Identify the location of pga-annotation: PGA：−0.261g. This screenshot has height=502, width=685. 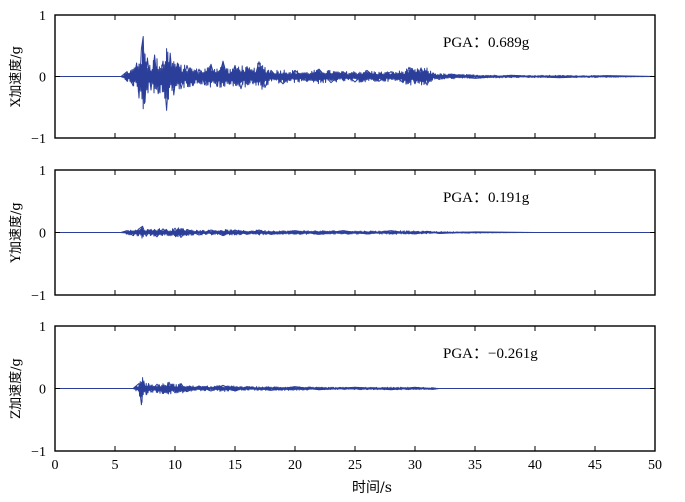
(490, 354).